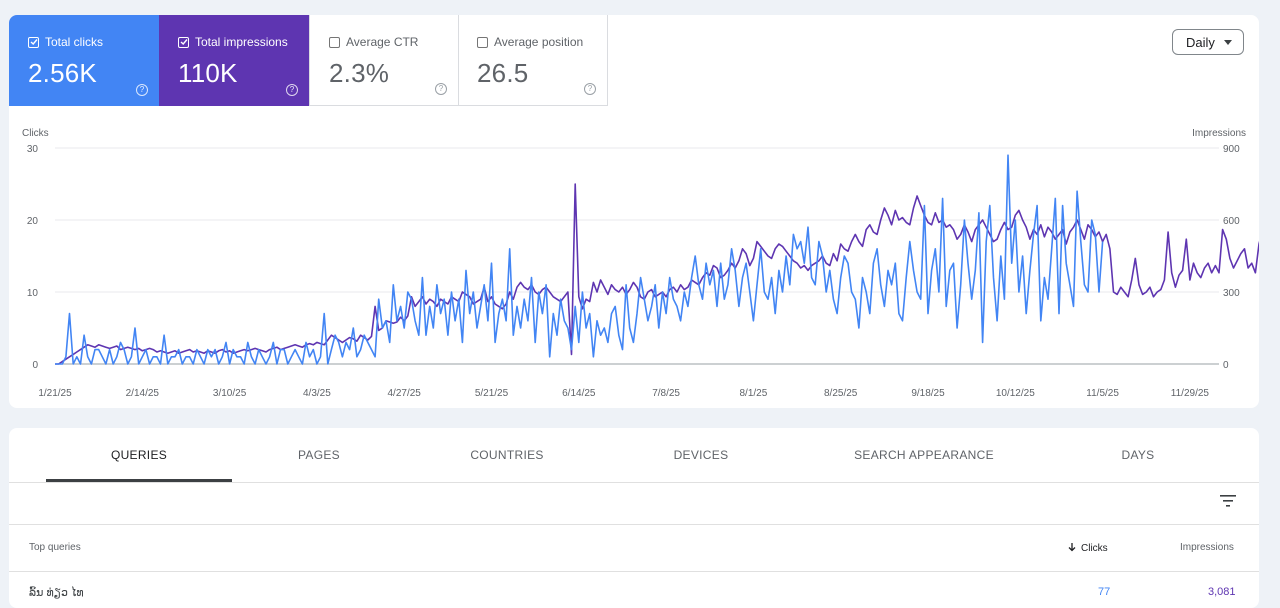 This screenshot has height=608, width=1280. Describe the element at coordinates (507, 455) in the screenshot. I see `tab-countries: COUNTRIES` at that location.